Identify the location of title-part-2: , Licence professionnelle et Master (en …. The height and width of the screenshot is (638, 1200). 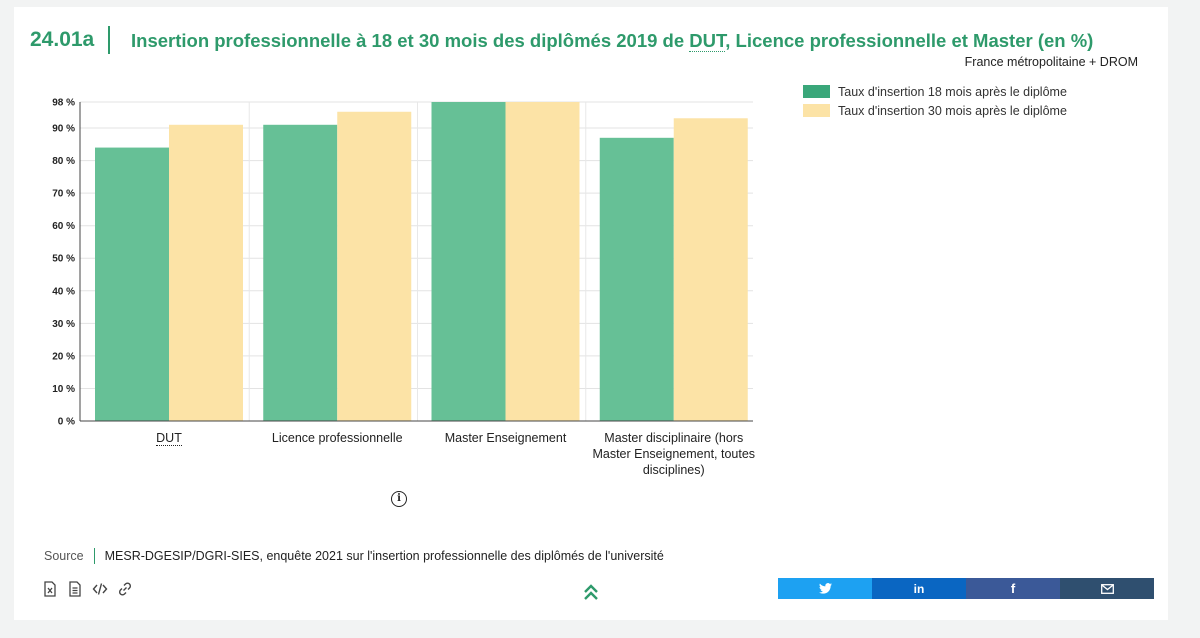
(909, 40).